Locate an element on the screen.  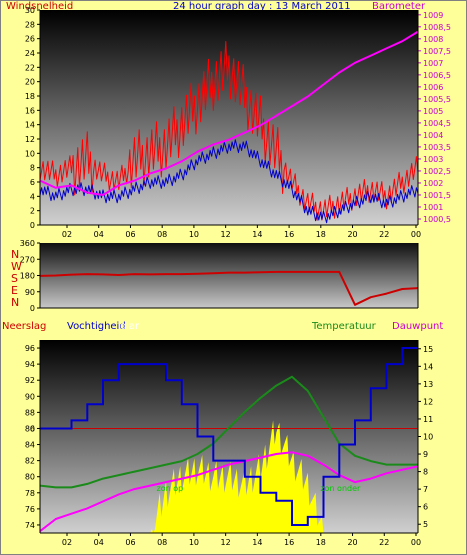
humidity-y-tick-label: 80 is located at coordinates (30, 477).